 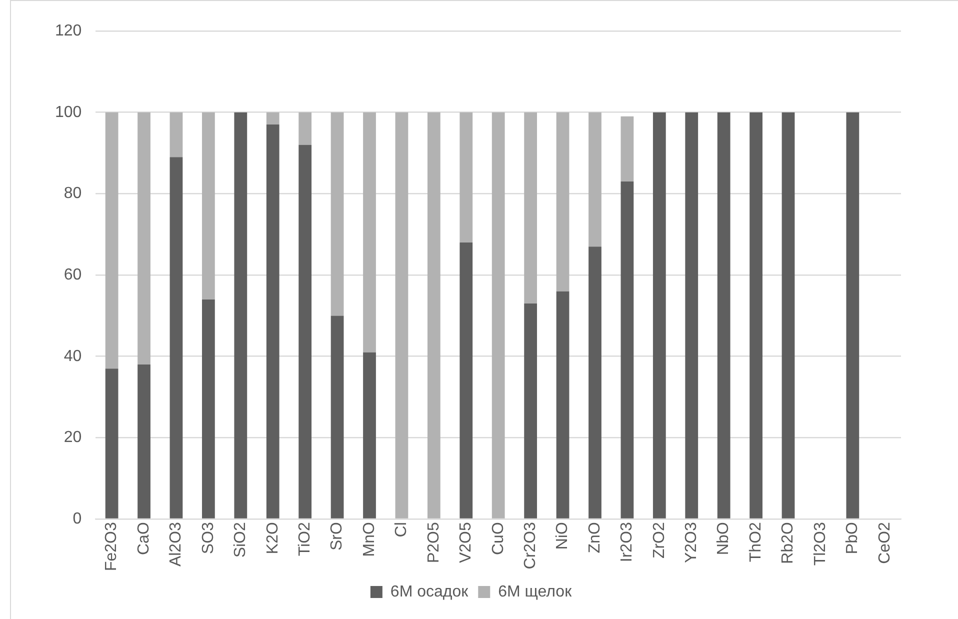 I want to click on x-tick-label: Ir2O3, so click(x=627, y=542).